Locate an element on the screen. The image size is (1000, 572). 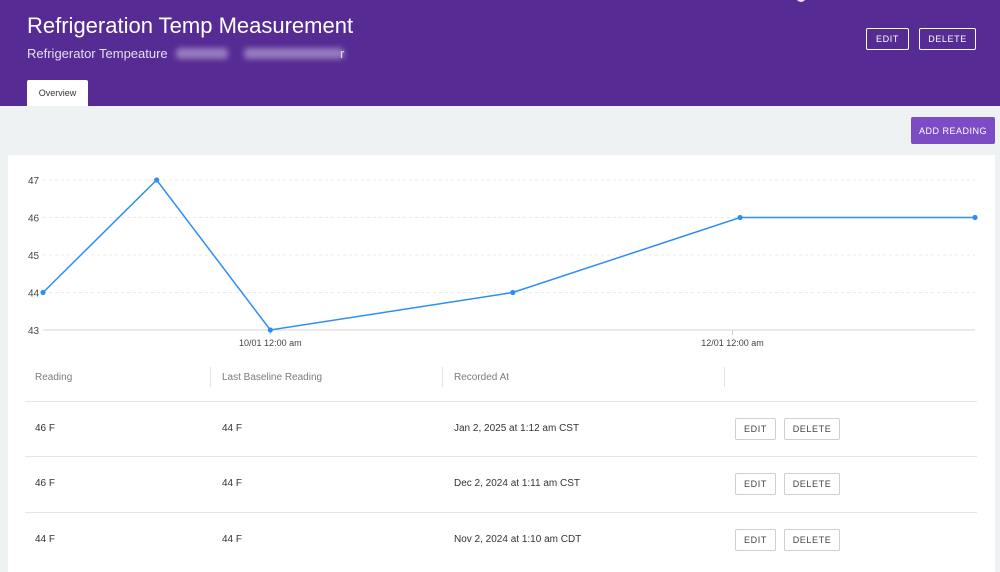
y-tick-label: 43 is located at coordinates (34, 331).